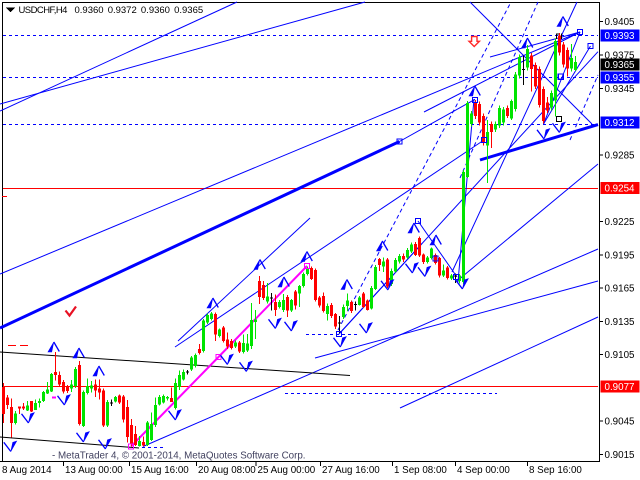 The image size is (640, 480). Describe the element at coordinates (139, 10) in the screenshot. I see `svg-text: 0.9360 0.9372 0.9360 0.9365` at that location.